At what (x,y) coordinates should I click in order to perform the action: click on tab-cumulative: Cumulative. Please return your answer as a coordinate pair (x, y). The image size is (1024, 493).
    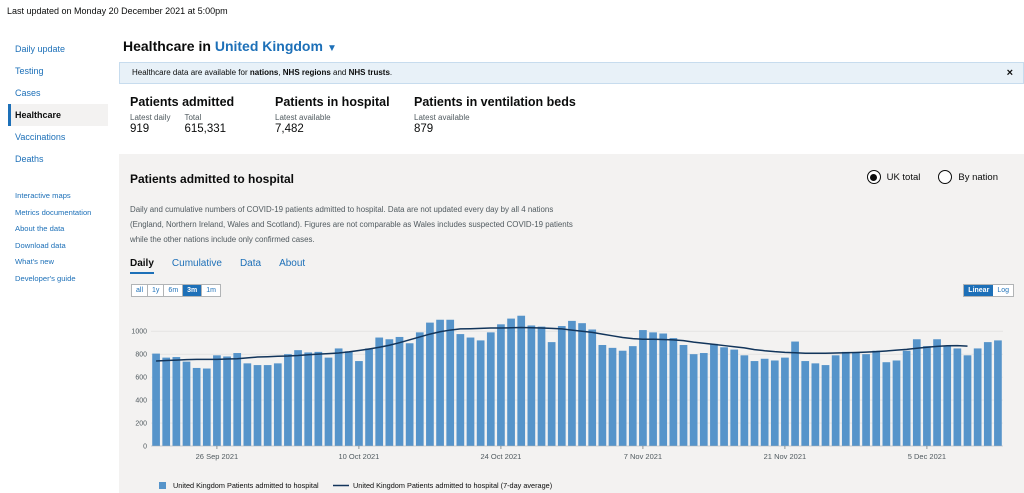
    Looking at the image, I should click on (196, 263).